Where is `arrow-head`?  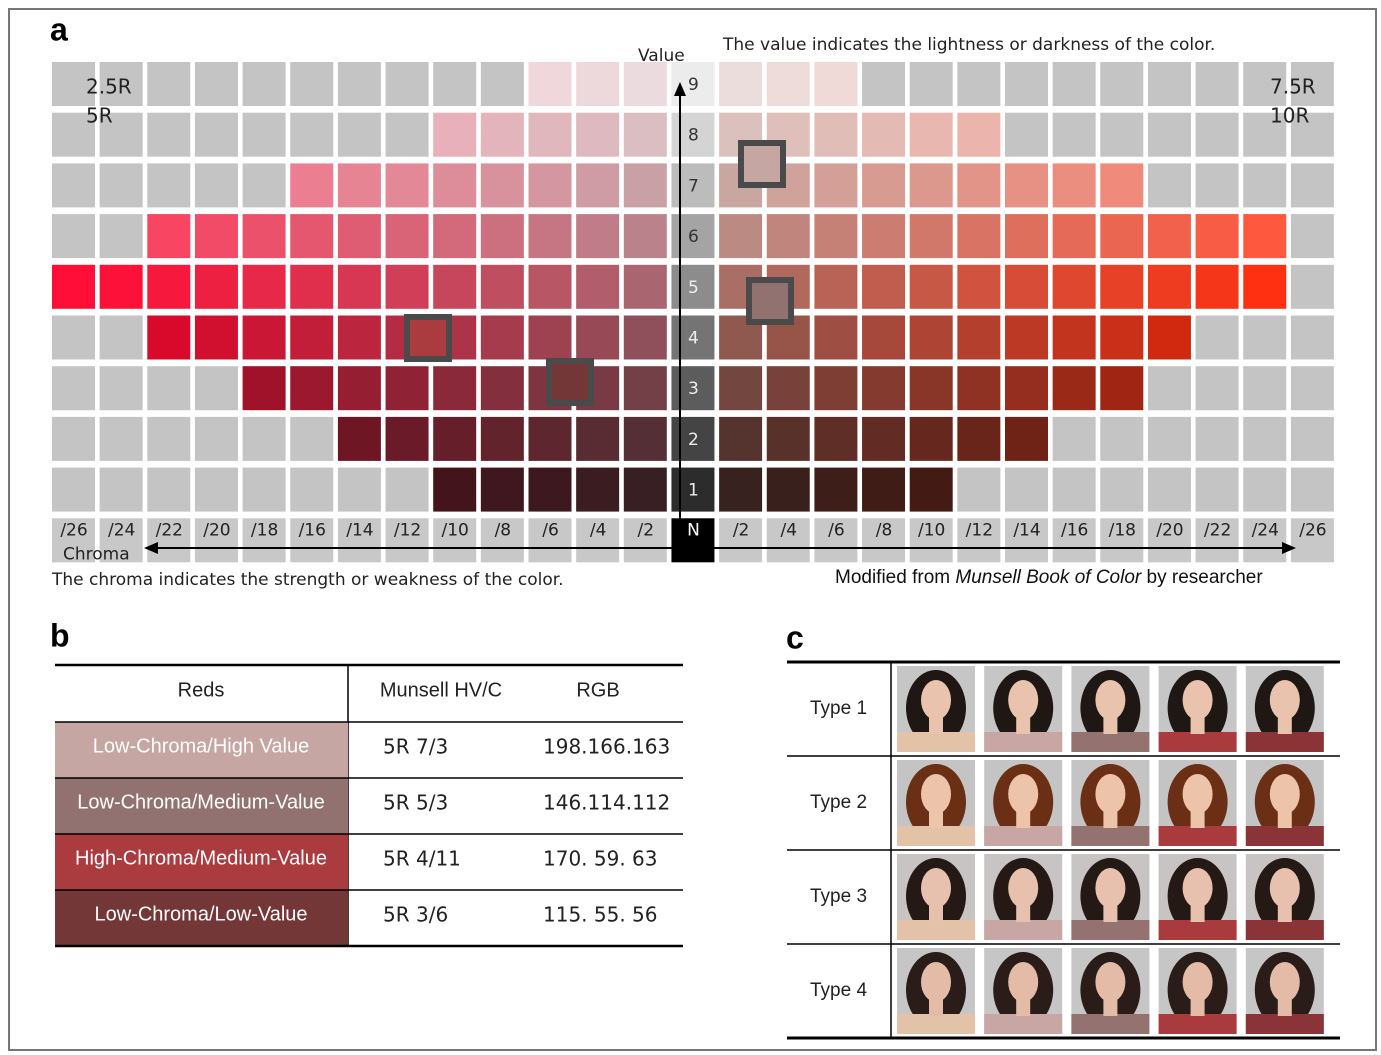
arrow-head is located at coordinates (680, 89).